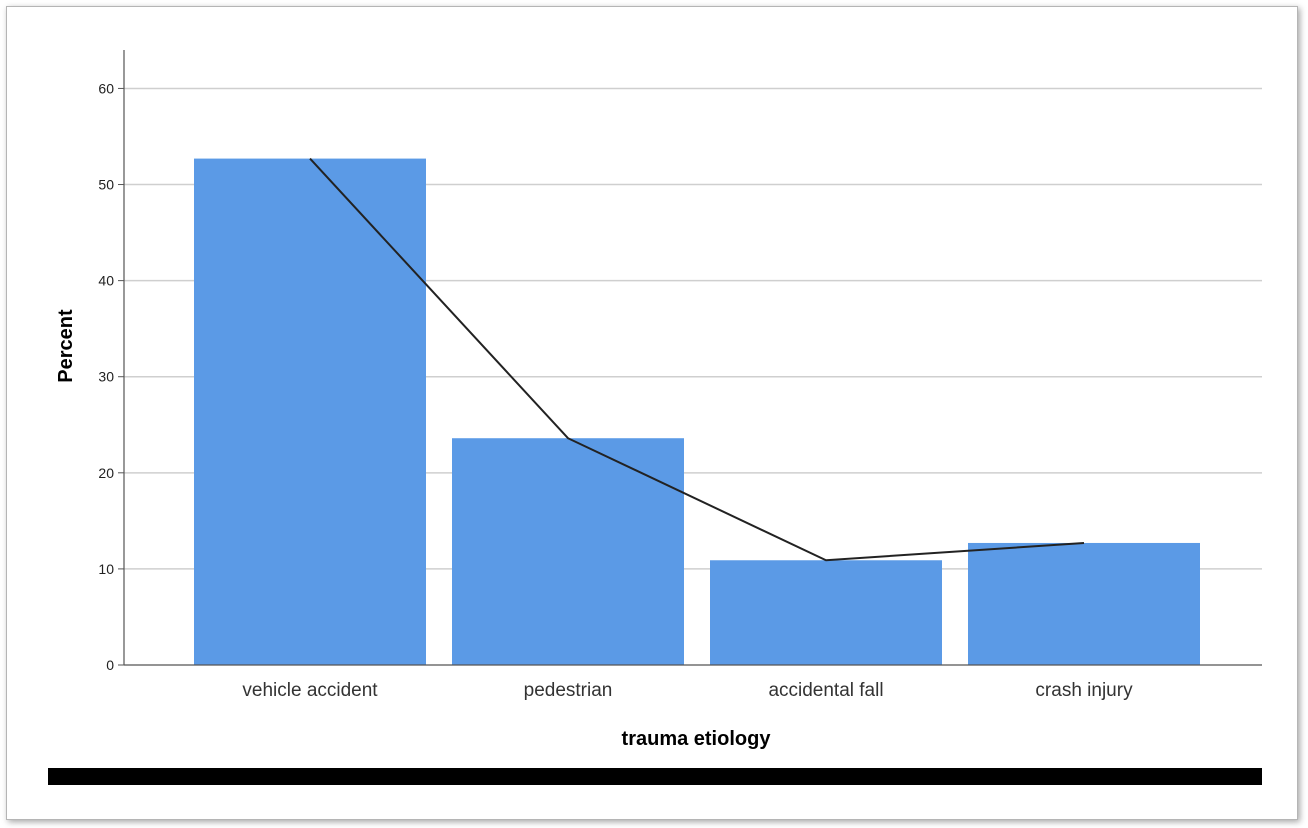  Describe the element at coordinates (106, 88) in the screenshot. I see `y-tick-label: 60` at that location.